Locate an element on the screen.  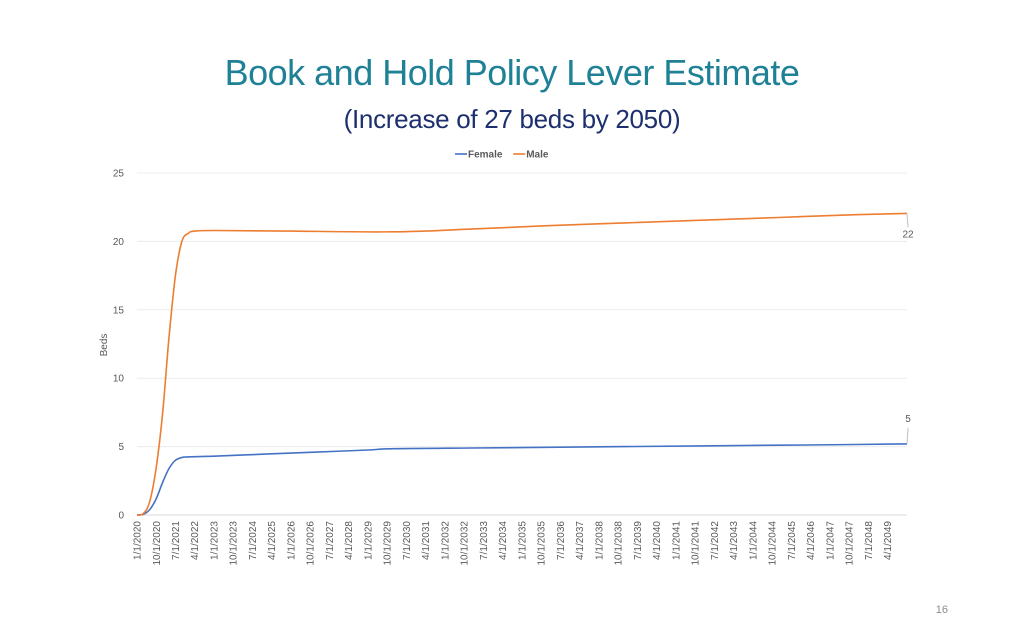
x-tick-label: 4/1/2025 is located at coordinates (272, 540).